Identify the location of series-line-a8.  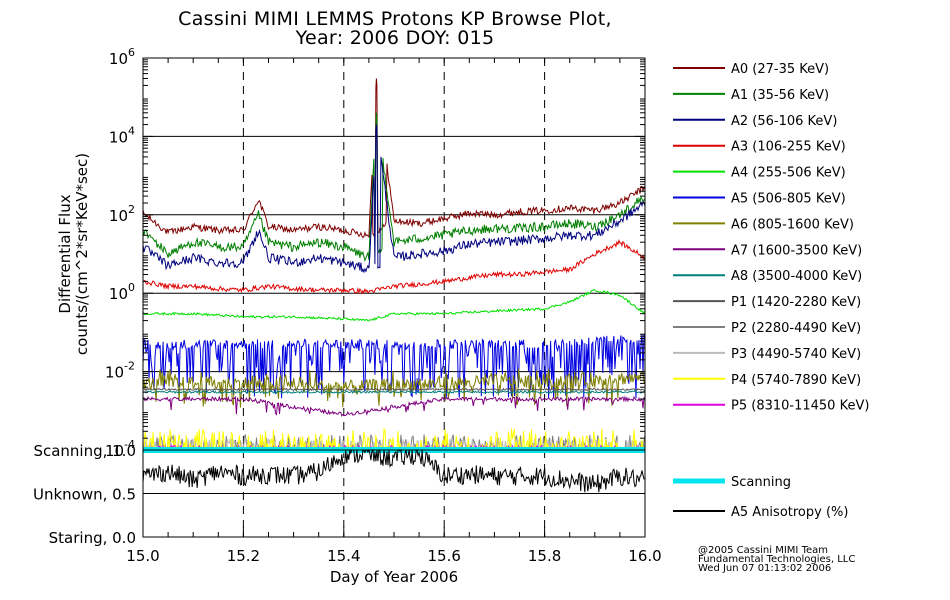
(394, 392).